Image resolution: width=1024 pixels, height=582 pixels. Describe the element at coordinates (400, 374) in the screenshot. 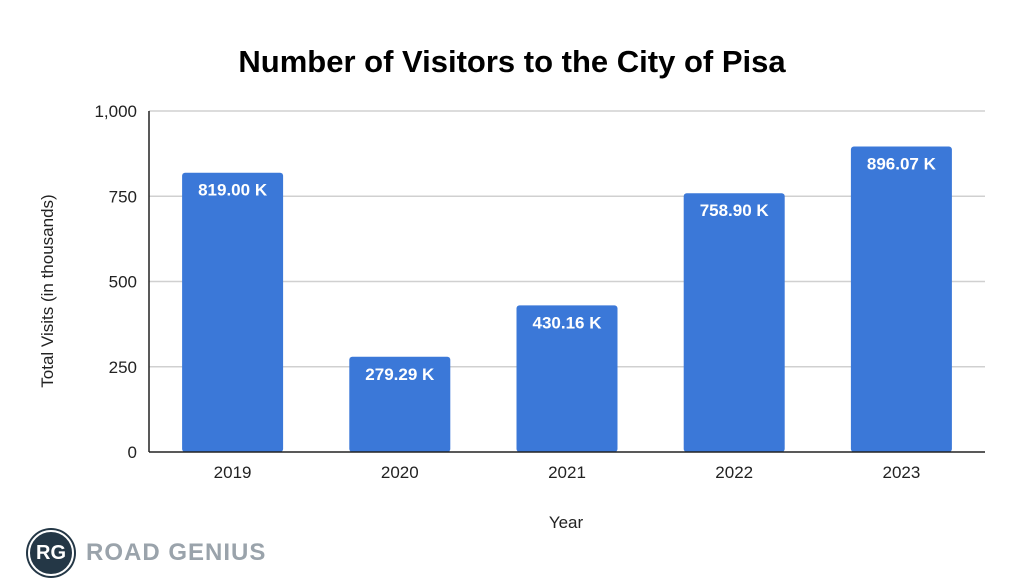

I see `data-label: 279.29 K` at that location.